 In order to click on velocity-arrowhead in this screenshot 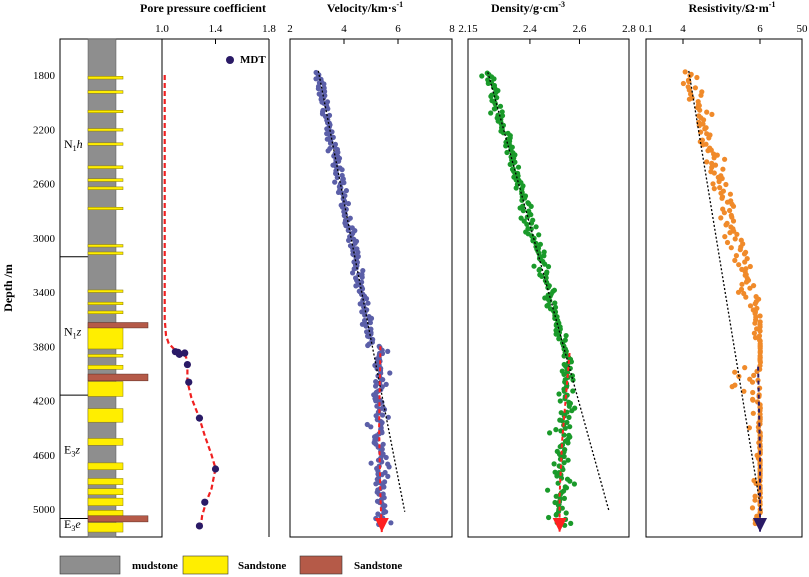, I will do `click(381, 525)`.